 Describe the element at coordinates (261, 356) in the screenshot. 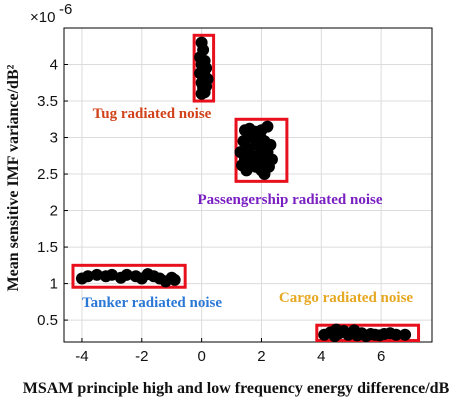

I see `x-tick-label: 2` at that location.